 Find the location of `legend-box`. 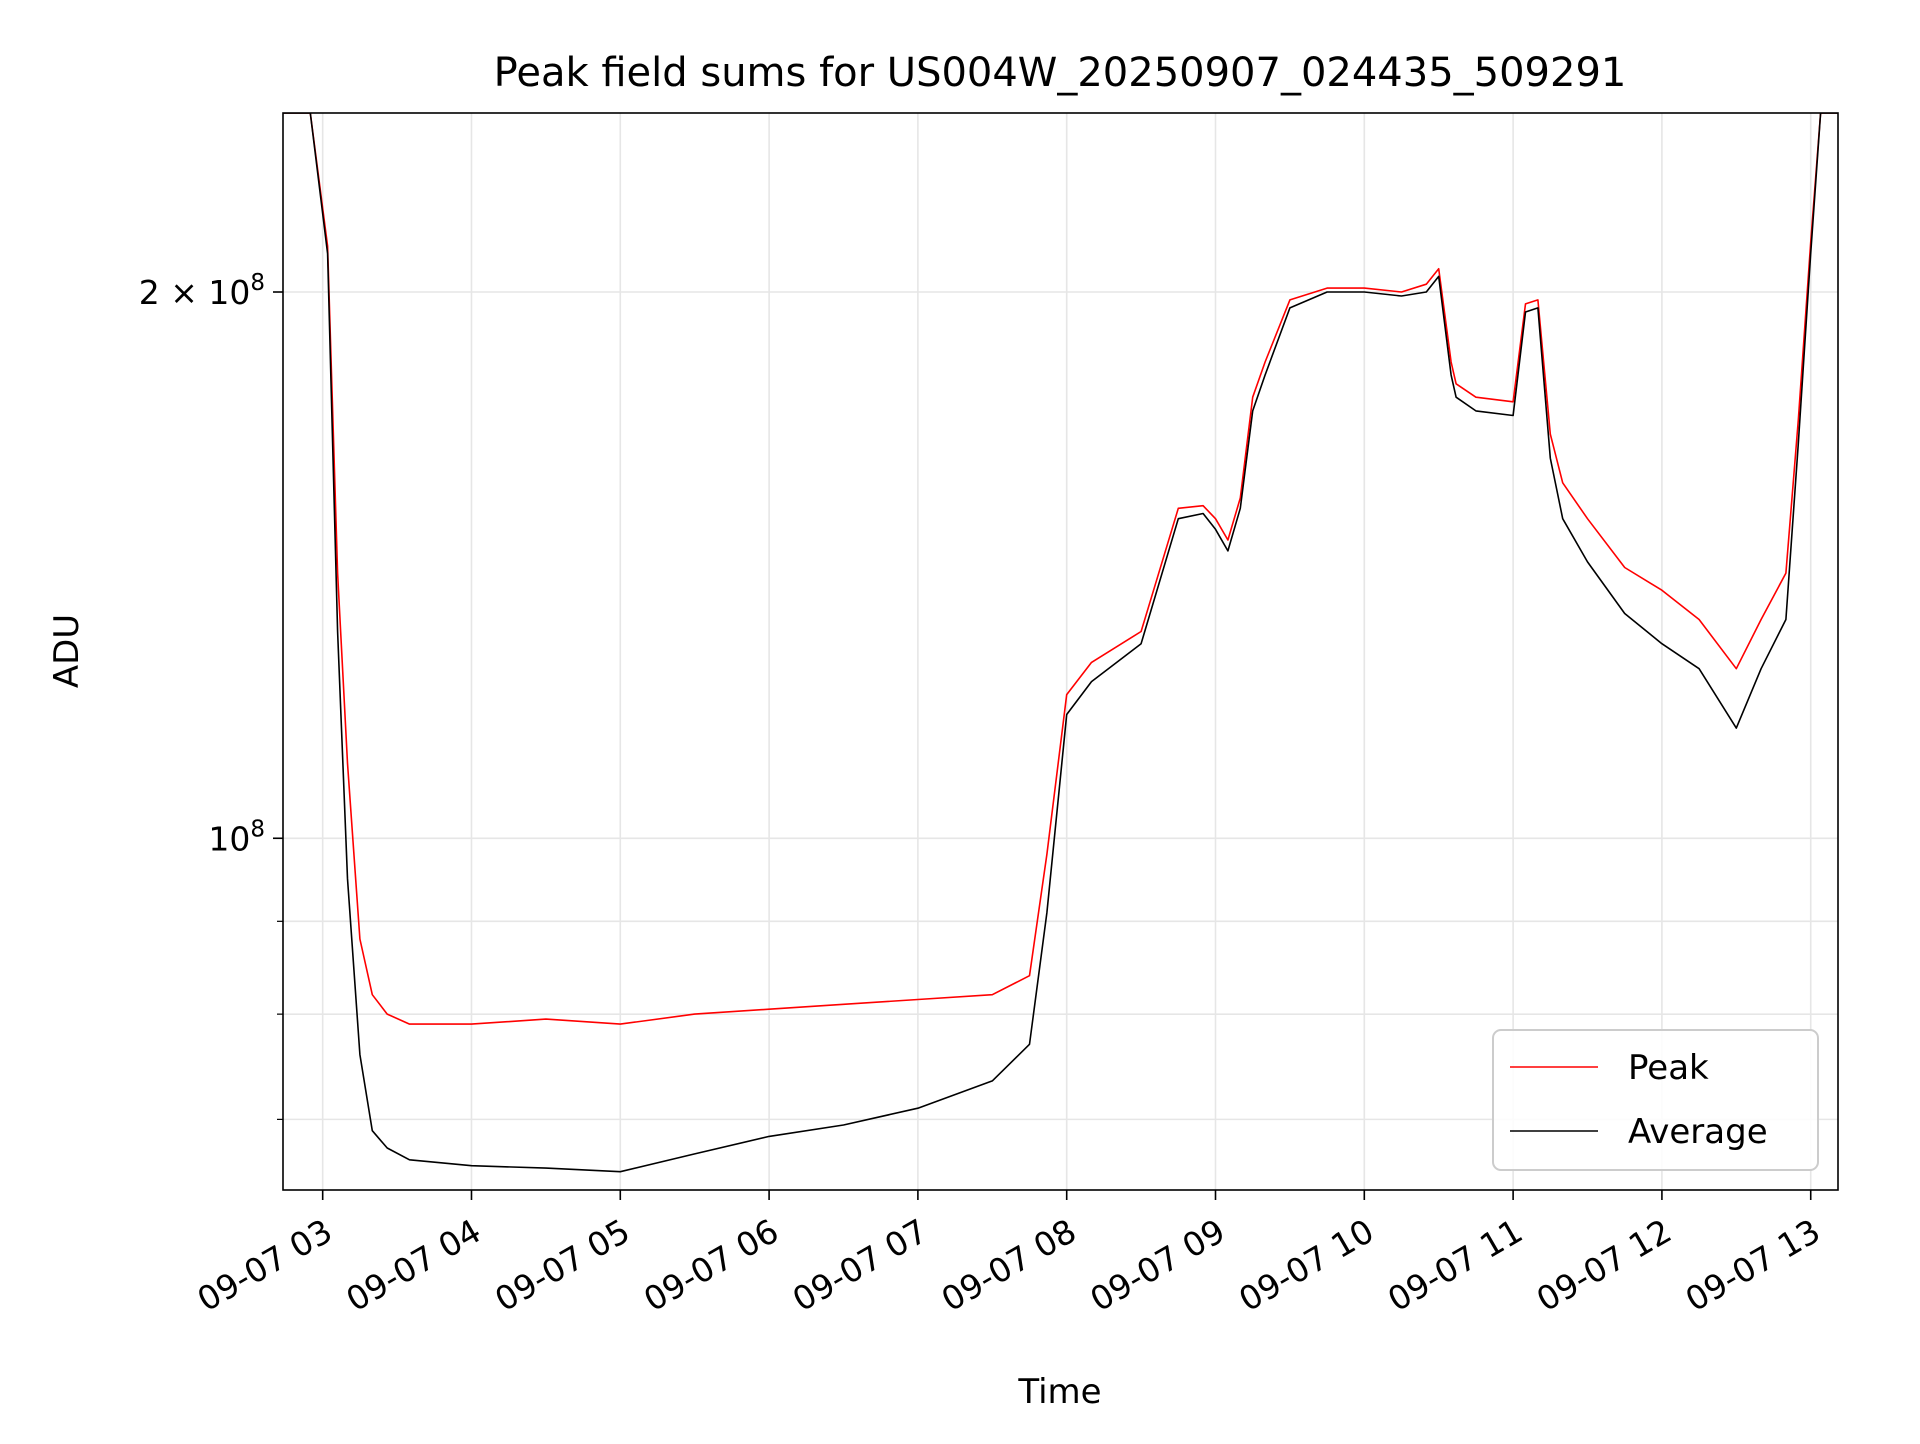

legend-box is located at coordinates (1655, 1100).